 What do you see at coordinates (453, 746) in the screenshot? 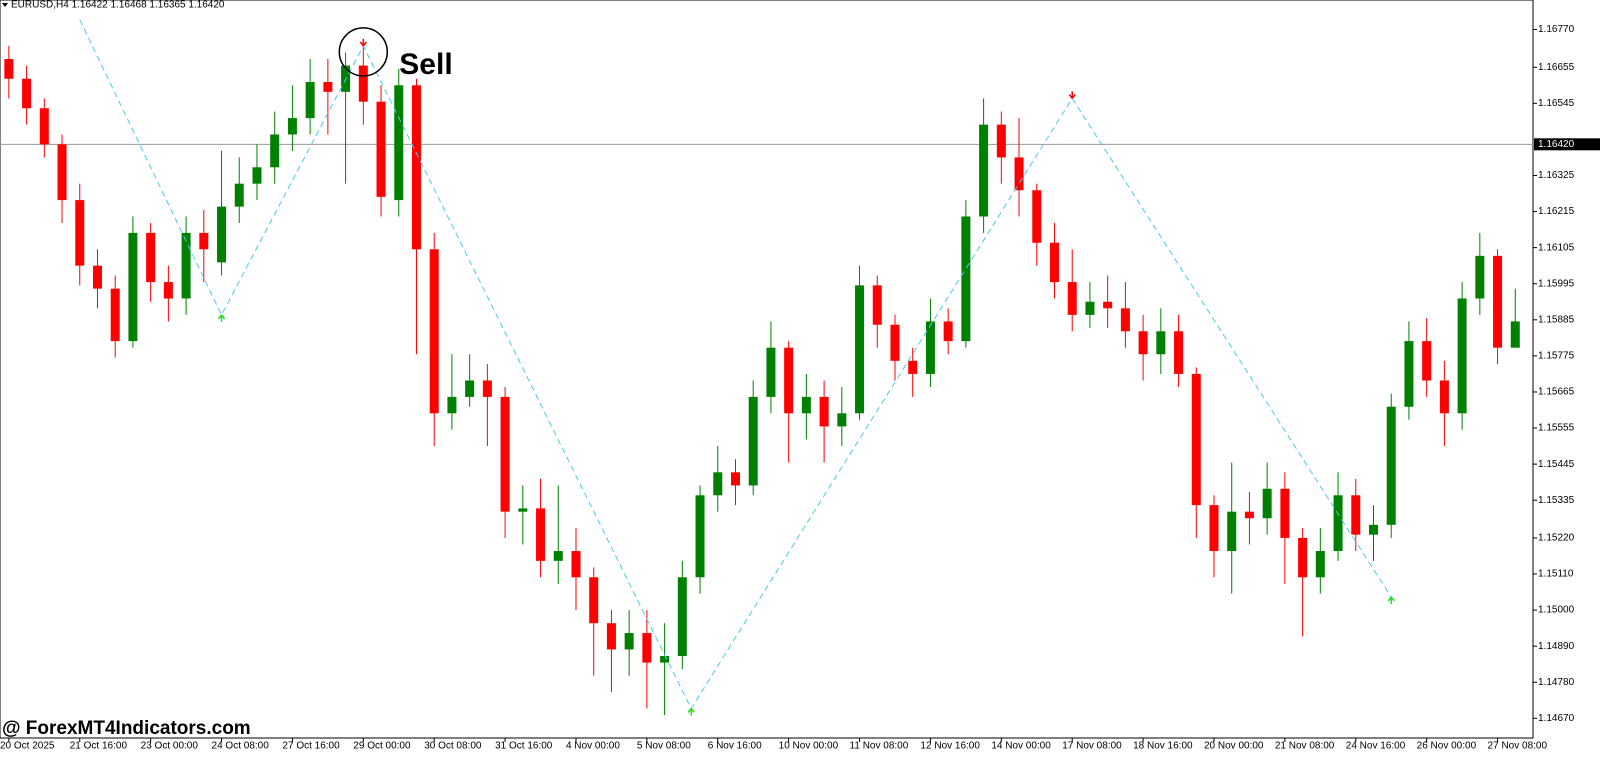
I see `x-tick-label: 30 Oct 08:00` at bounding box center [453, 746].